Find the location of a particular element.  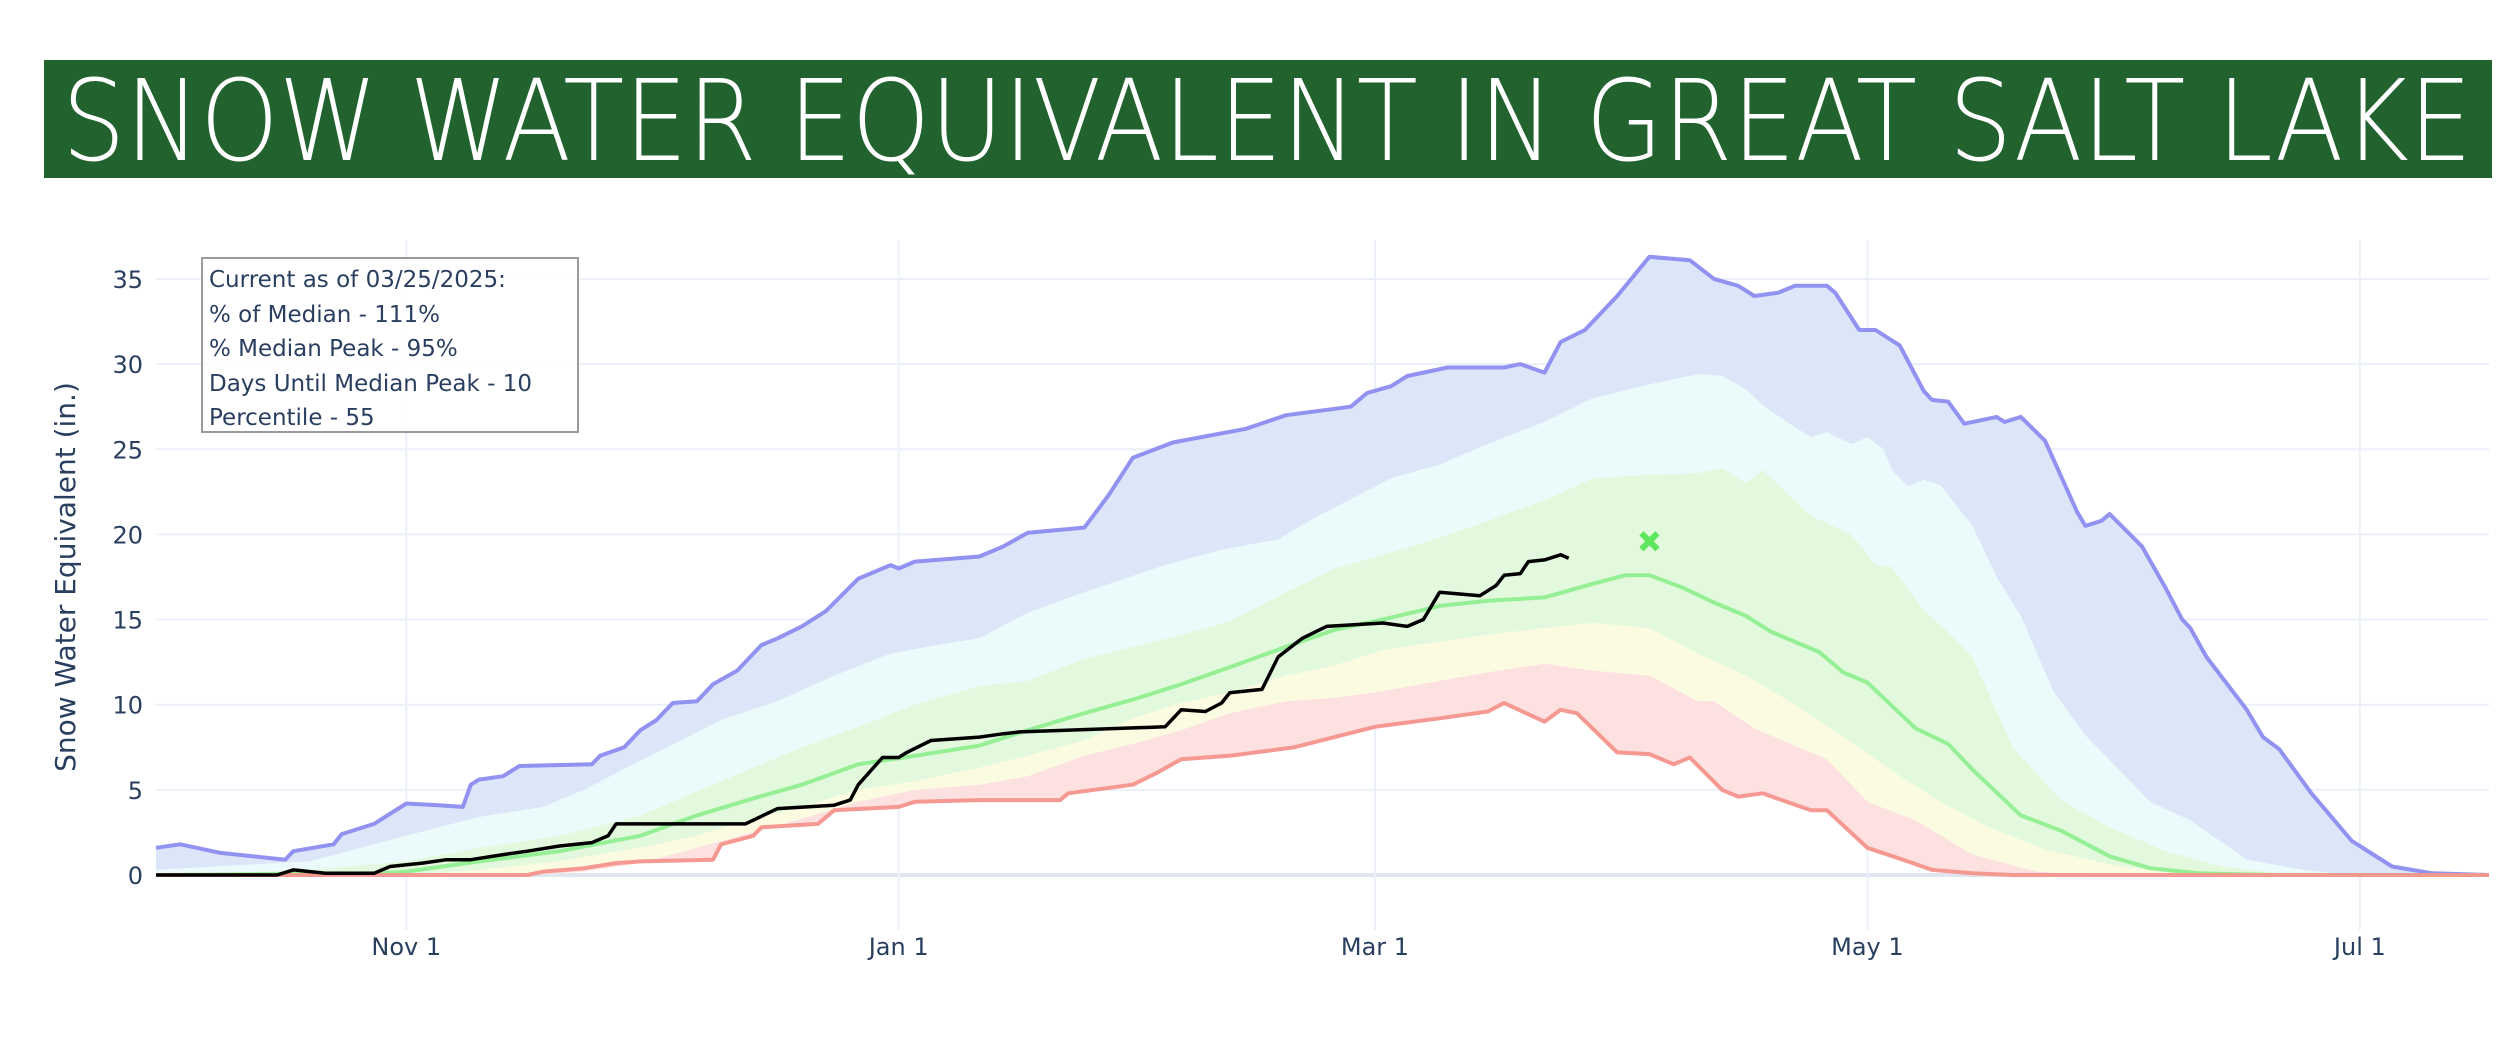

info-percentile: Percentile - 55 is located at coordinates (292, 418).